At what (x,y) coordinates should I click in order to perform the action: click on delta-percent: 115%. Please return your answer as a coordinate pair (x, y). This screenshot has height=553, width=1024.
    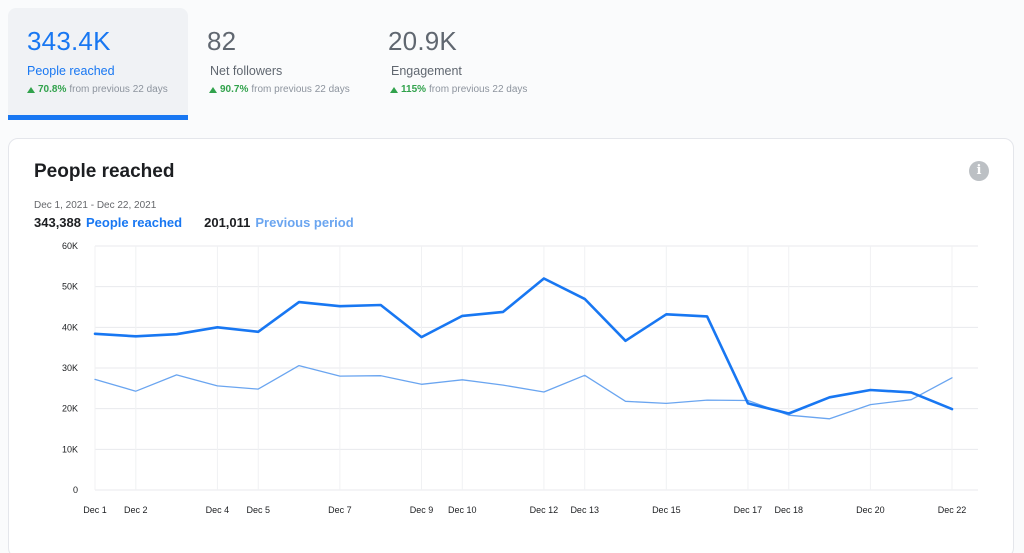
    Looking at the image, I should click on (414, 89).